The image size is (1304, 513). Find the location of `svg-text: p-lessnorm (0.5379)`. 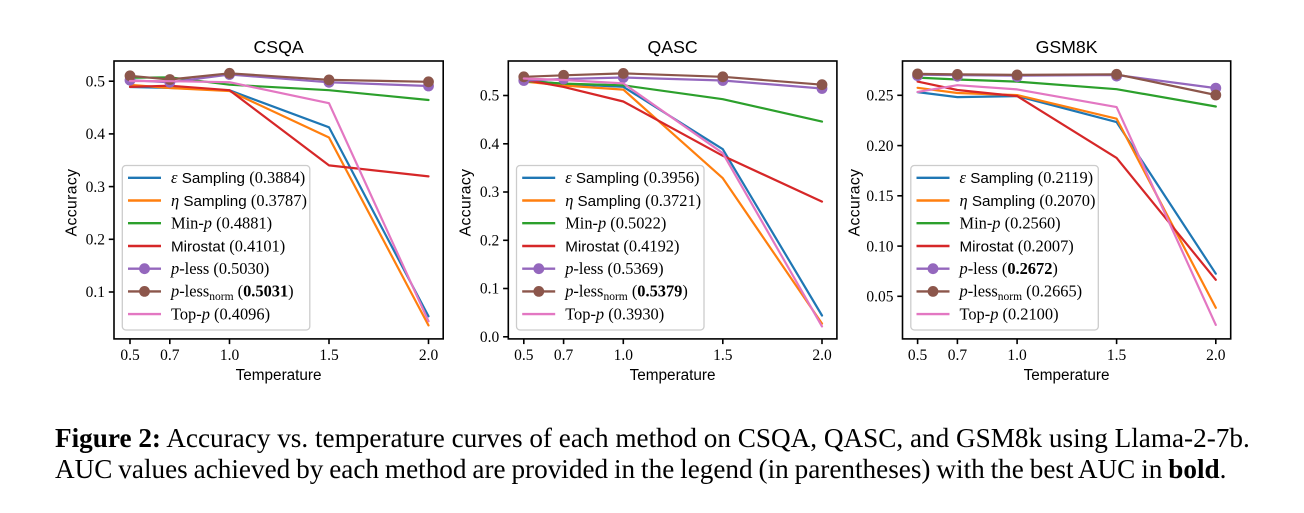

svg-text: p-lessnorm (0.5379) is located at coordinates (626, 293).